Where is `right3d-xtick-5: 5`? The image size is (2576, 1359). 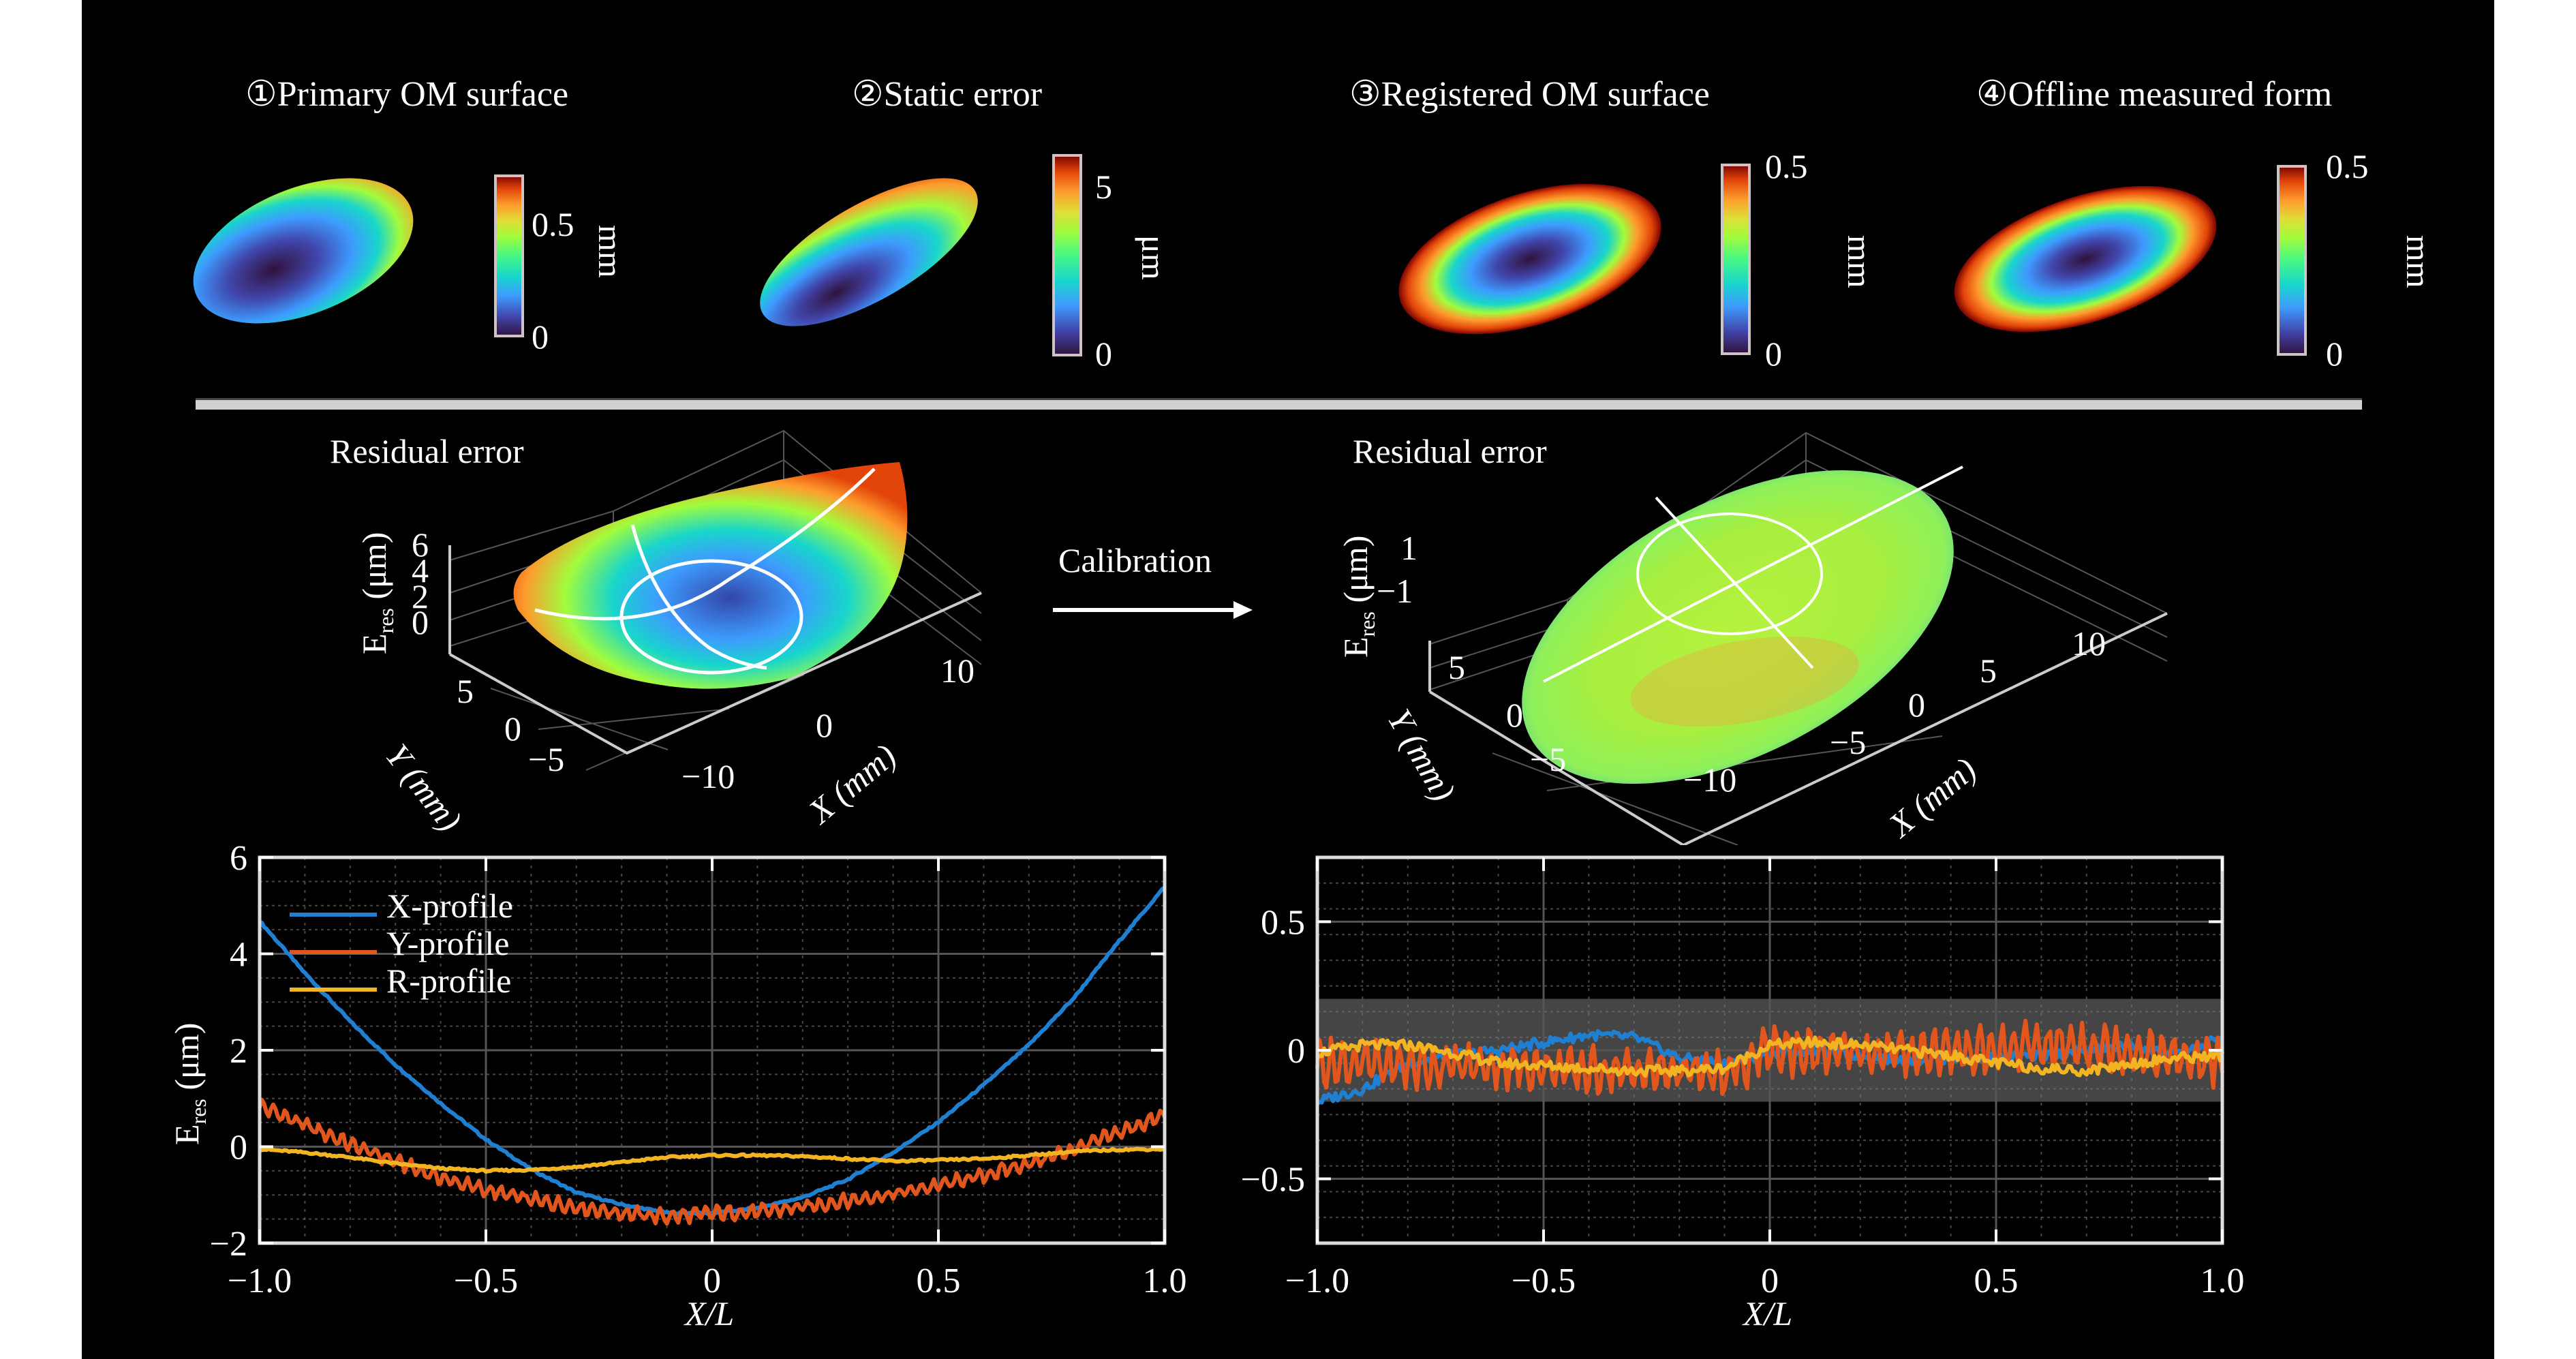 right3d-xtick-5: 5 is located at coordinates (1989, 671).